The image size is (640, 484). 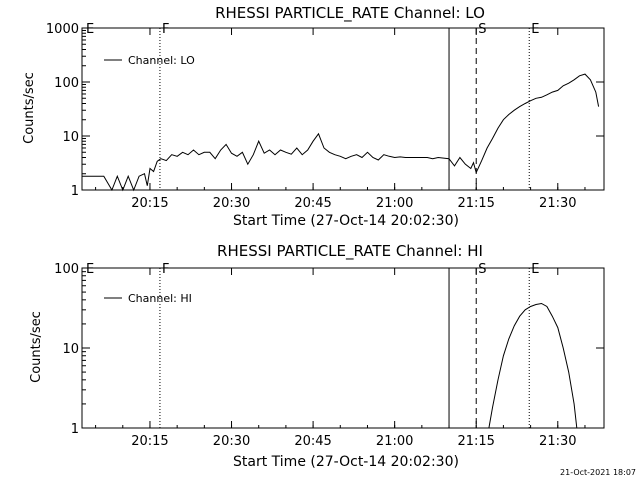 I want to click on hi-x-tick-label: 20:15, so click(x=149, y=441).